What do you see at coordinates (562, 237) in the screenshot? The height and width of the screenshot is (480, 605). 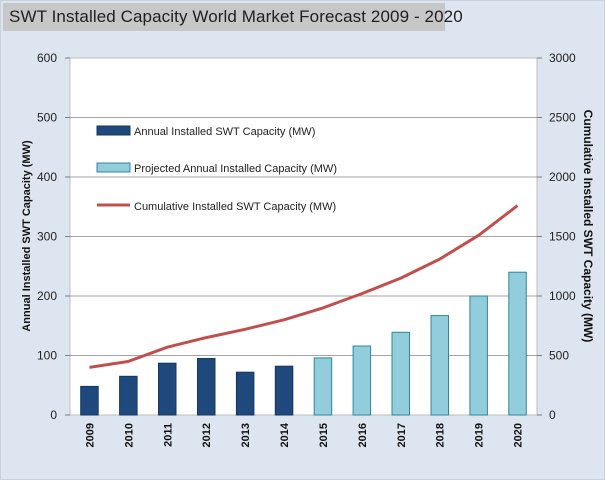 I see `y2-tick-label: 1500` at bounding box center [562, 237].